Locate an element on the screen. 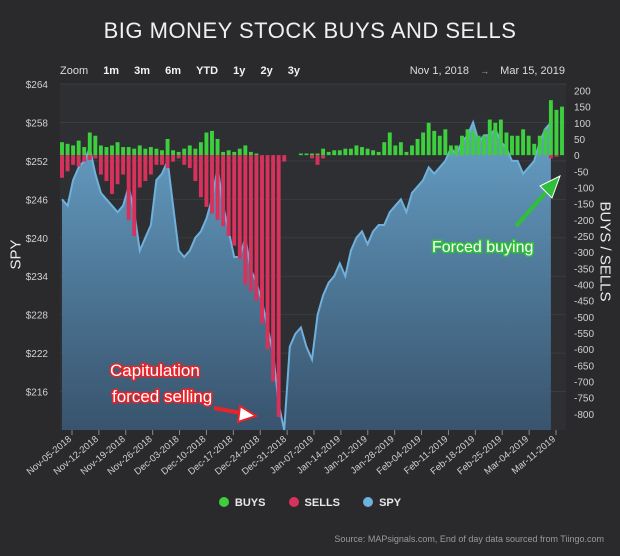 This screenshot has height=556, width=620. buys-dot-icon is located at coordinates (223, 502).